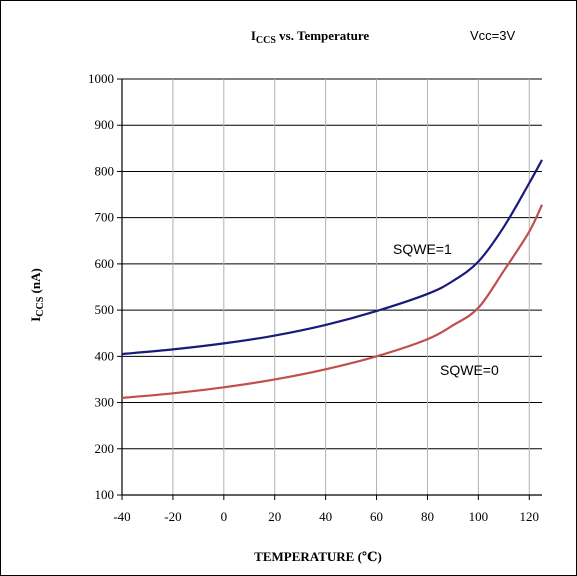 This screenshot has width=577, height=576. I want to click on y-tick-label: 200, so click(105, 448).